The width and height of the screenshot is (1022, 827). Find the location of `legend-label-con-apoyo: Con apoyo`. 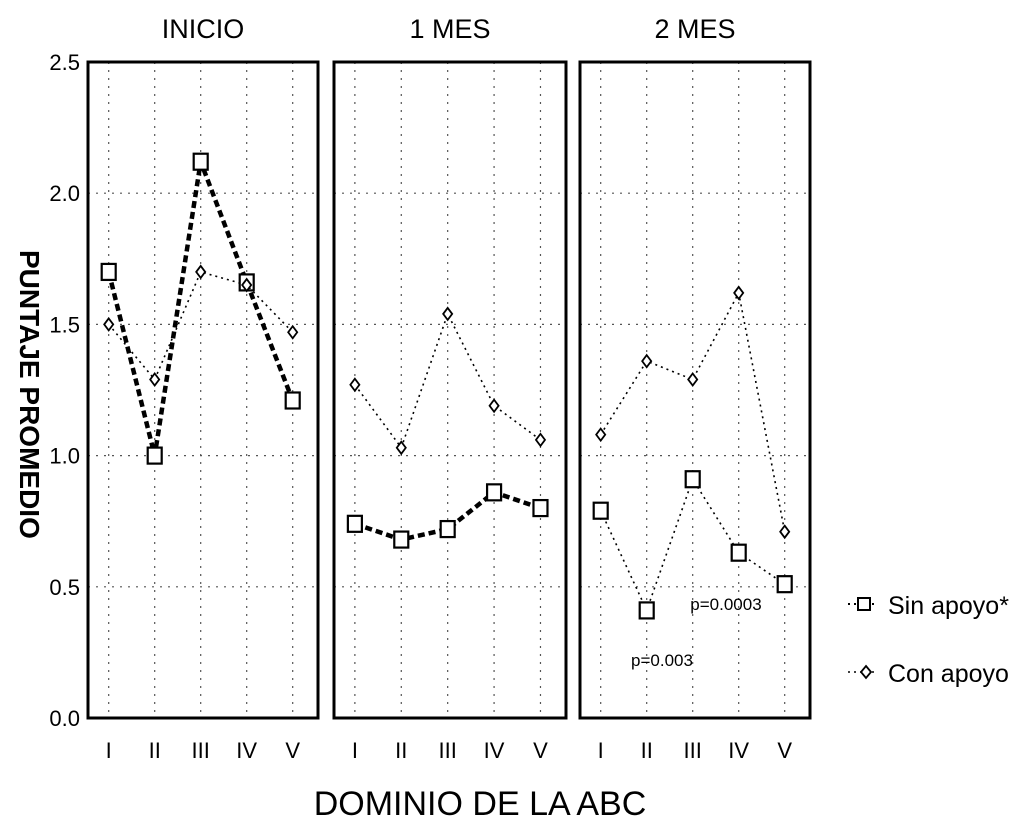

legend-label-con-apoyo: Con apoyo is located at coordinates (948, 674).